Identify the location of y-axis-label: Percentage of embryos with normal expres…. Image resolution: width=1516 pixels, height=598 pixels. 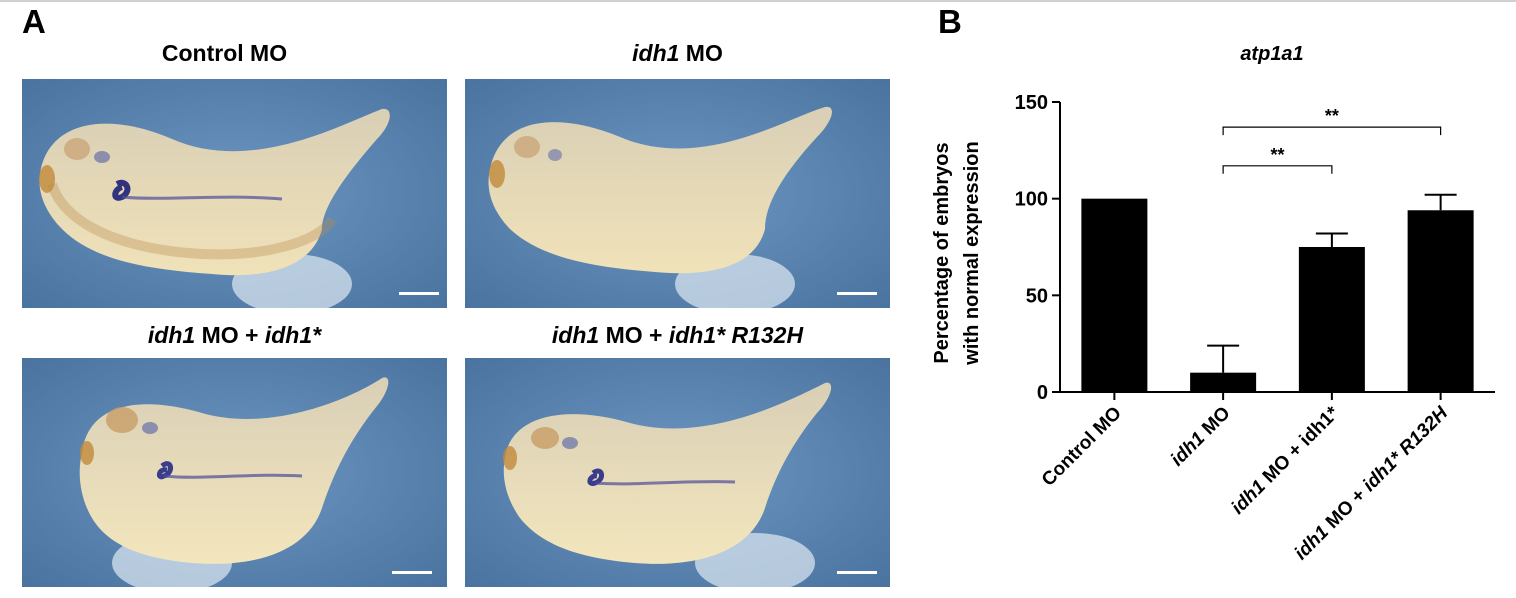
(957, 253).